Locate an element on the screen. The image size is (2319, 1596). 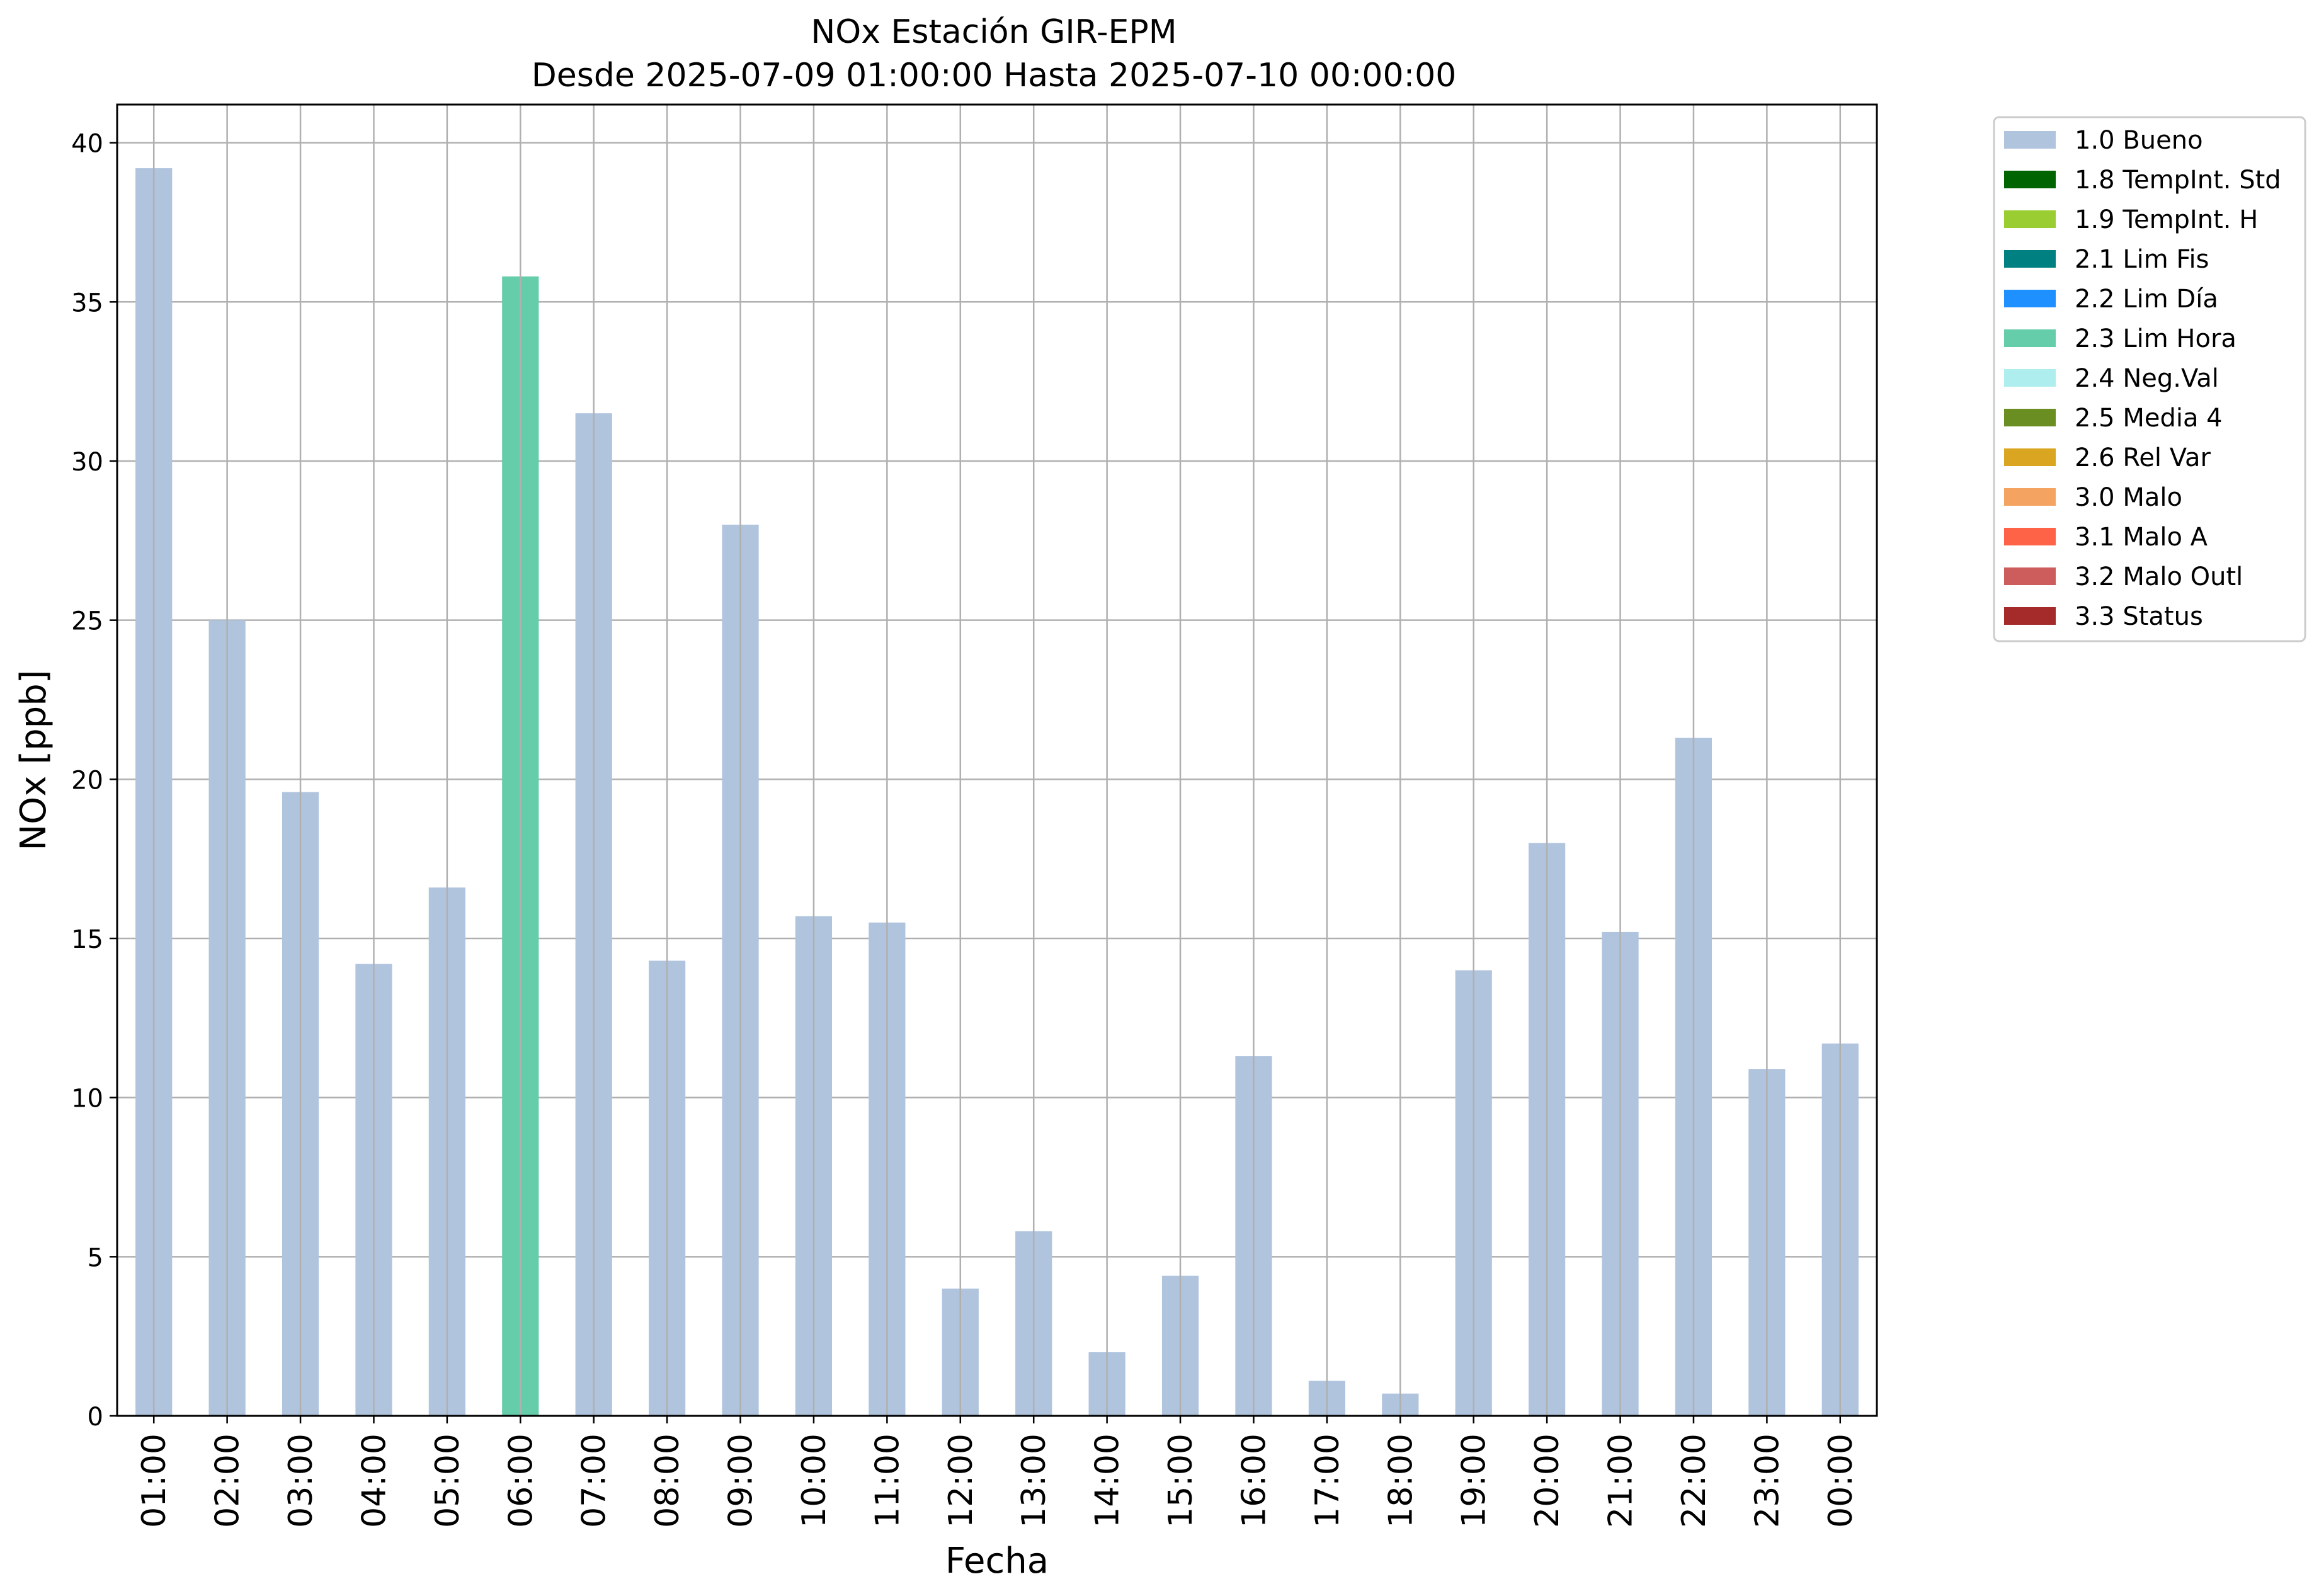
x-tick-label: 19:00 is located at coordinates (1474, 1481).